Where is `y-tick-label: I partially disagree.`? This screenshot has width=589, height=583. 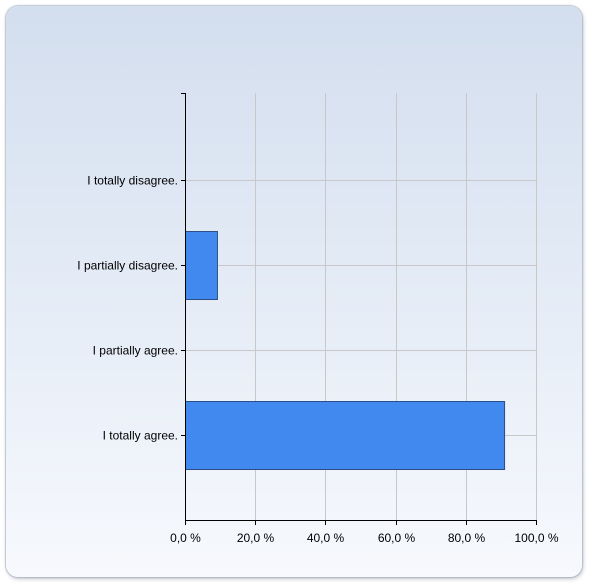
y-tick-label: I partially disagree. is located at coordinates (127, 266).